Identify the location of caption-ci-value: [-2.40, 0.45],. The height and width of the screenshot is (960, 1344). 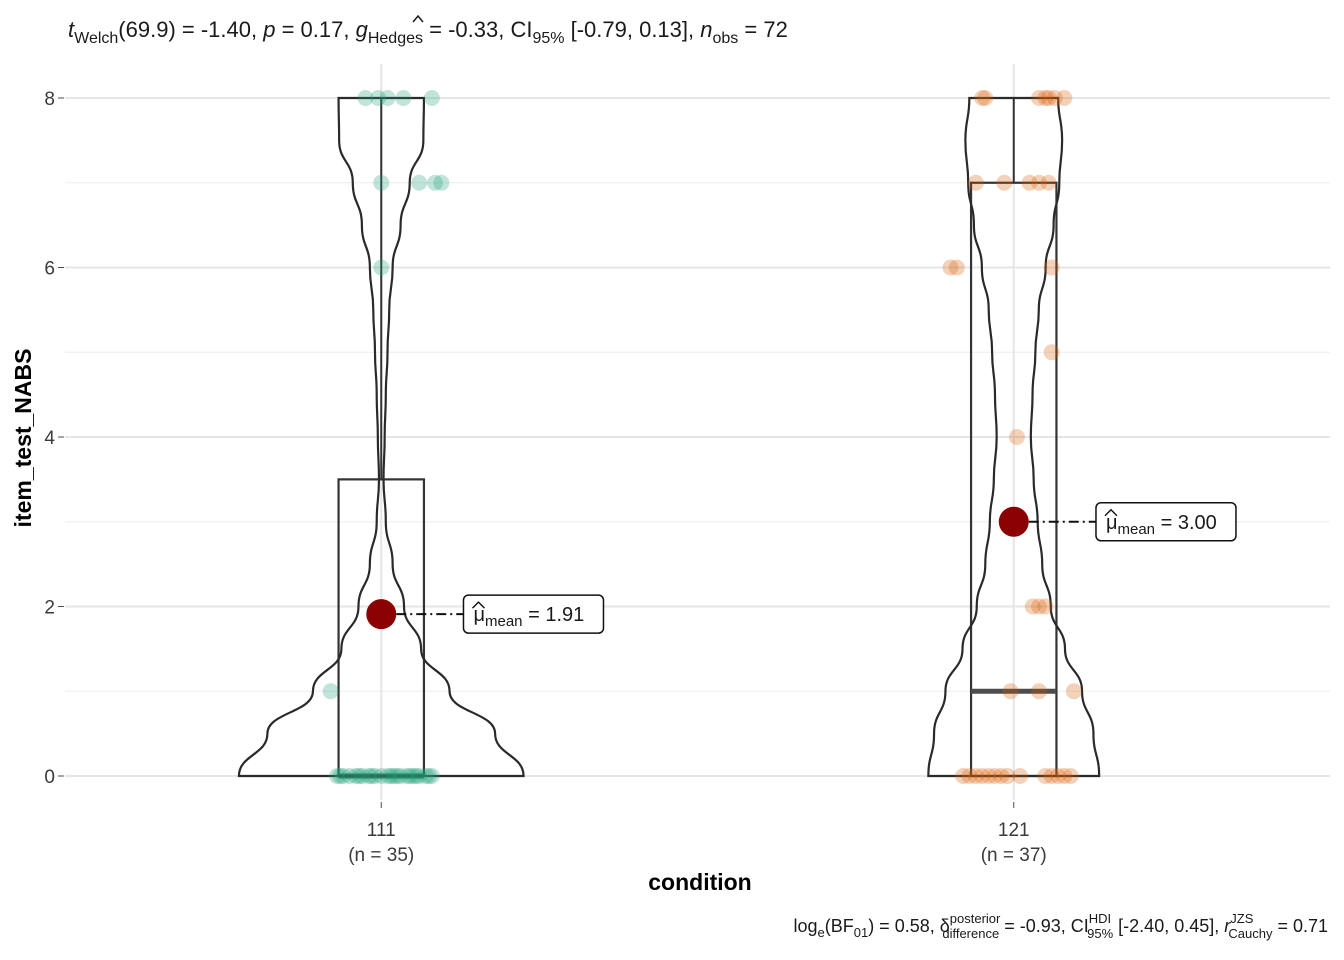
(1168, 926).